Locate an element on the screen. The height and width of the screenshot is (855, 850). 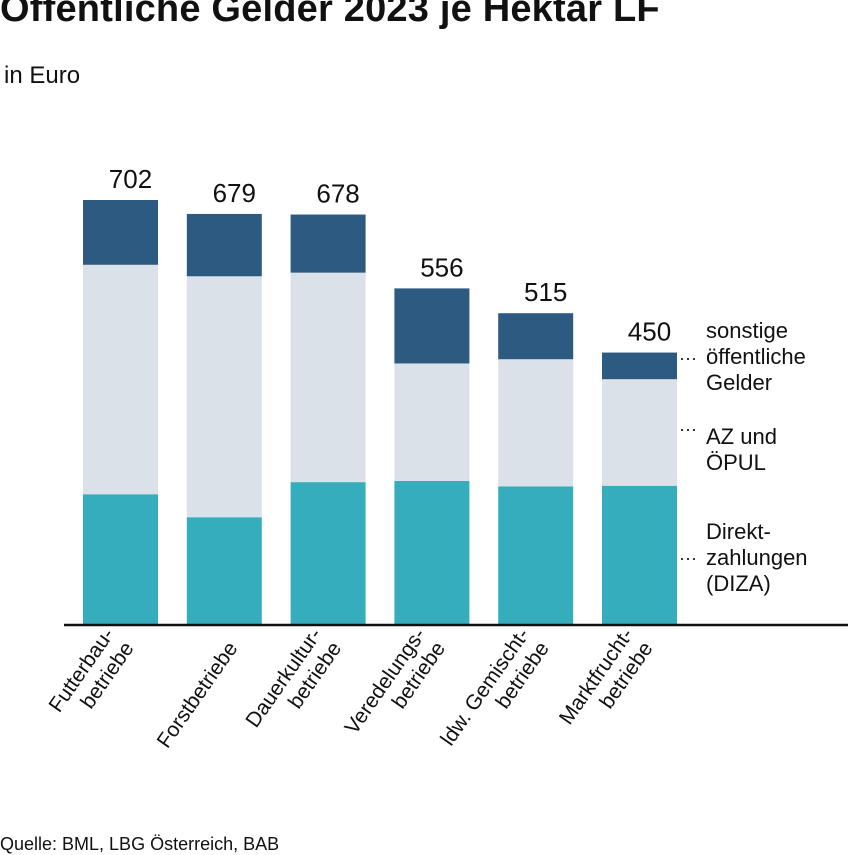
total-label-1: 679 is located at coordinates (234, 193).